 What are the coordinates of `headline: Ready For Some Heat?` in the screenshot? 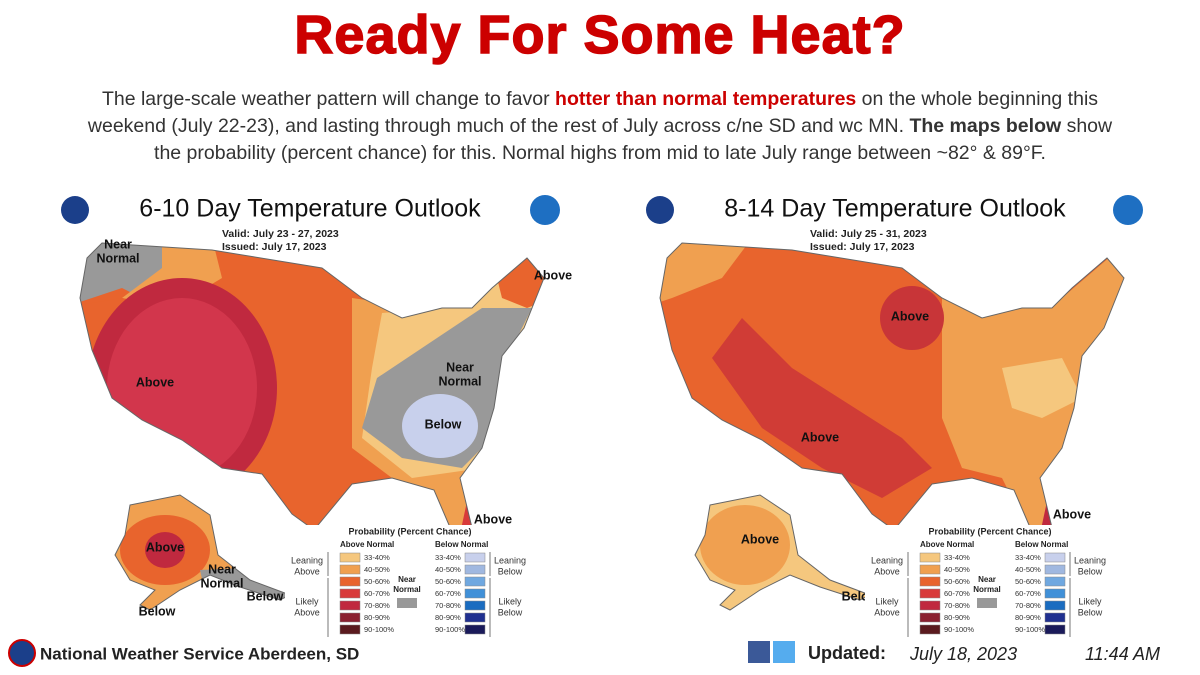 It's located at (600, 35).